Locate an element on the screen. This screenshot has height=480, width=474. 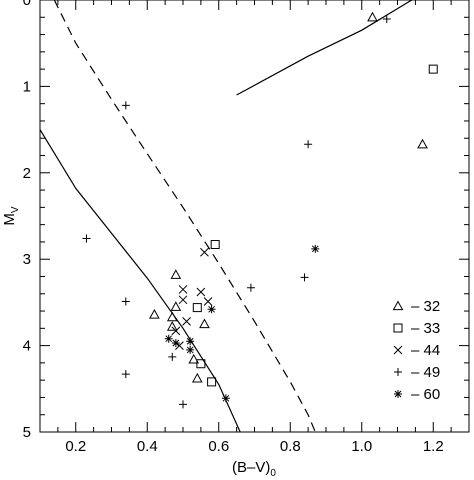
y-tick-label: 3 is located at coordinates (27, 259).